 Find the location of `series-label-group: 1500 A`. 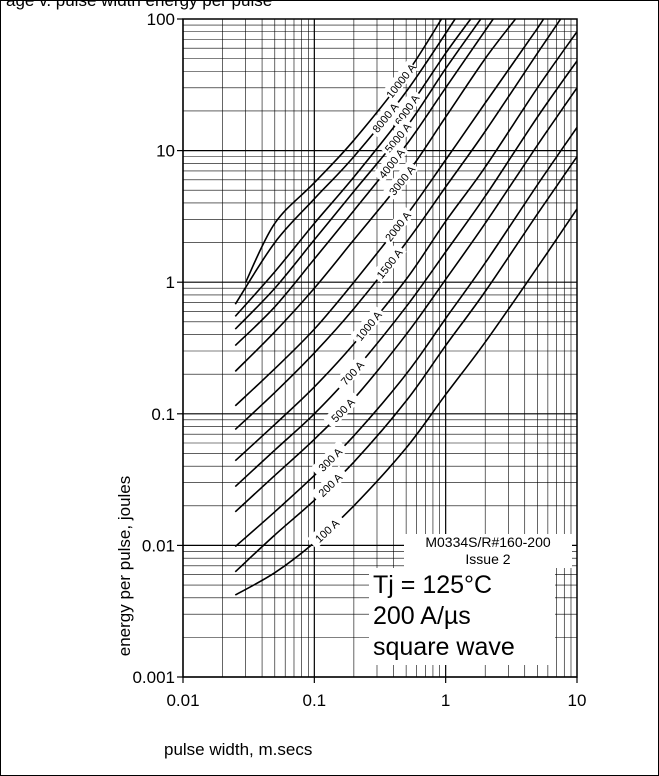

series-label-group: 1500 A is located at coordinates (388, 263).